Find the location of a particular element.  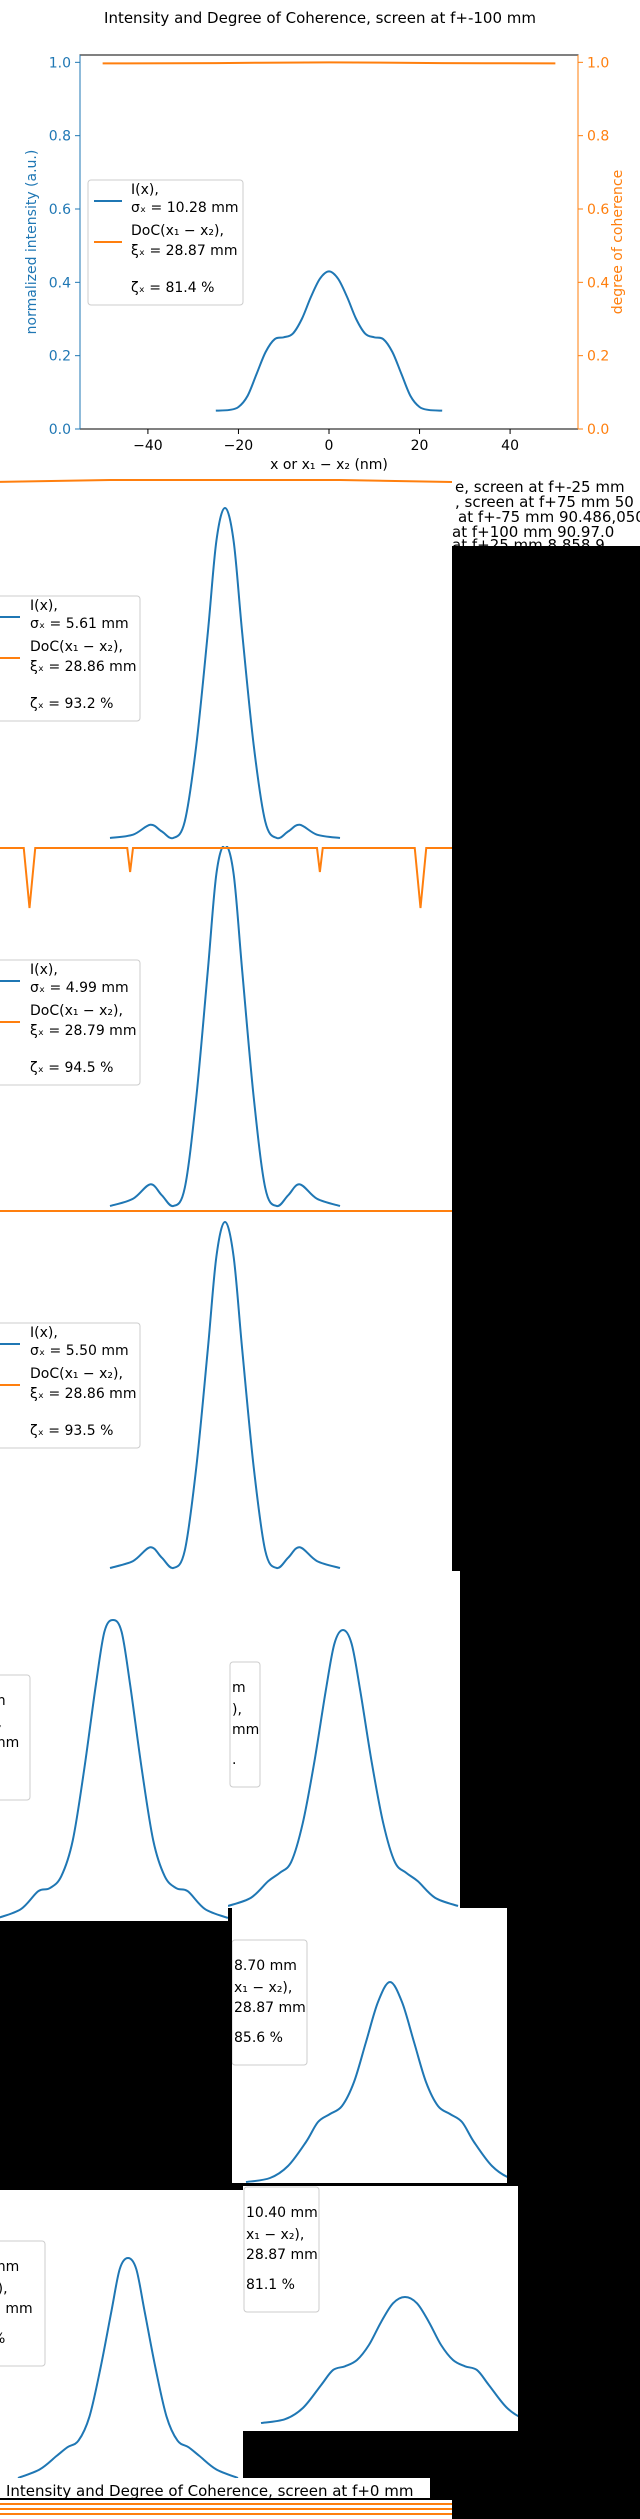

overlay-title: at f+25 mm 8.858.9 is located at coordinates (528, 545).